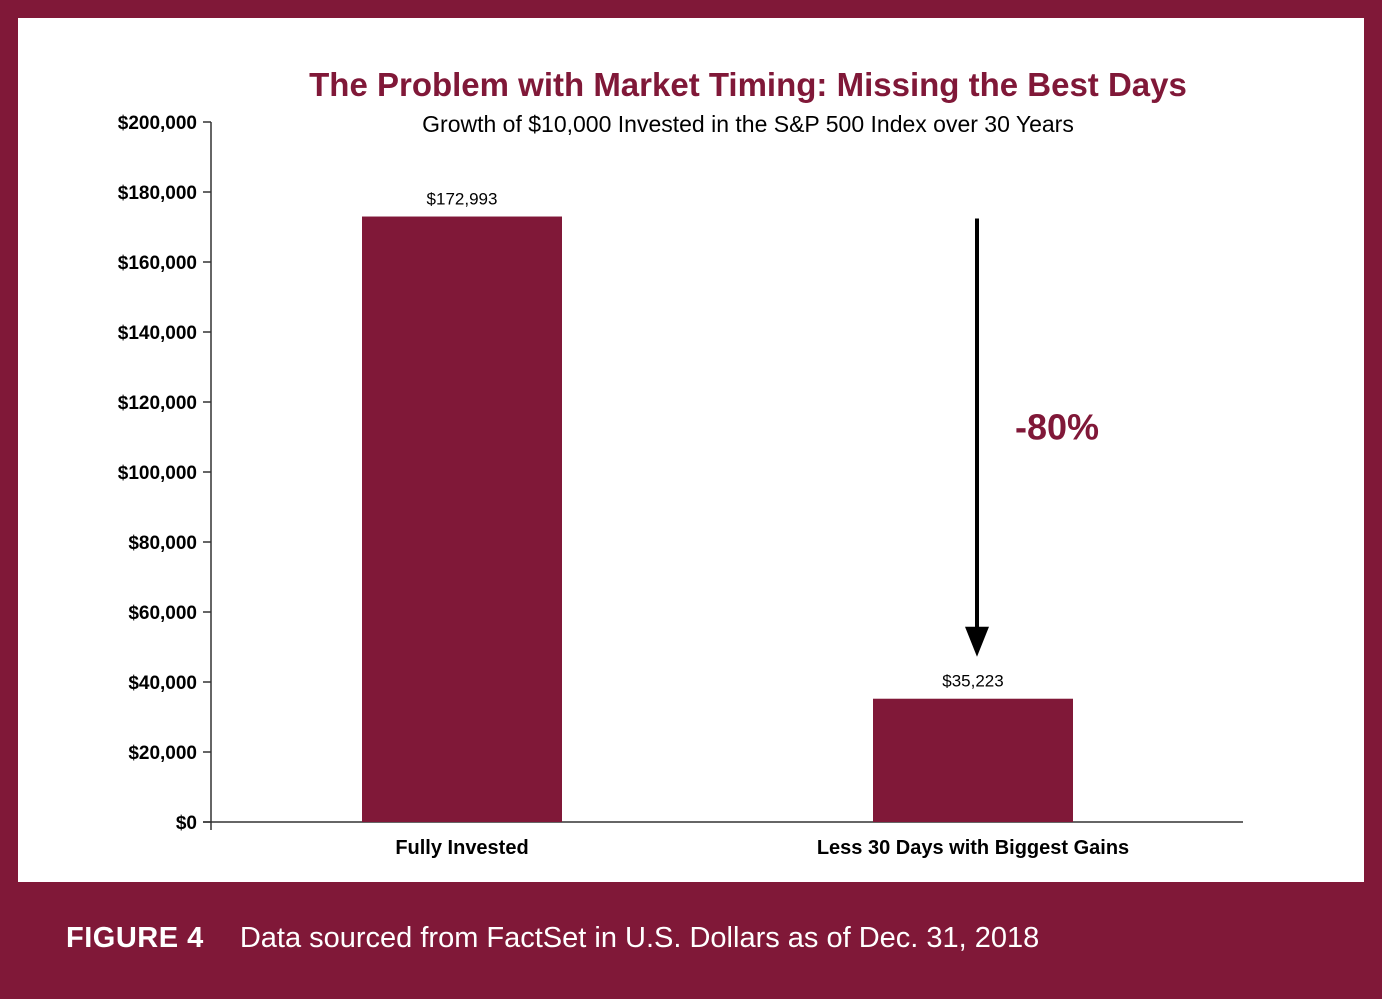 Image resolution: width=1382 pixels, height=999 pixels. Describe the element at coordinates (162, 613) in the screenshot. I see `y-tick-label: $60,000` at that location.